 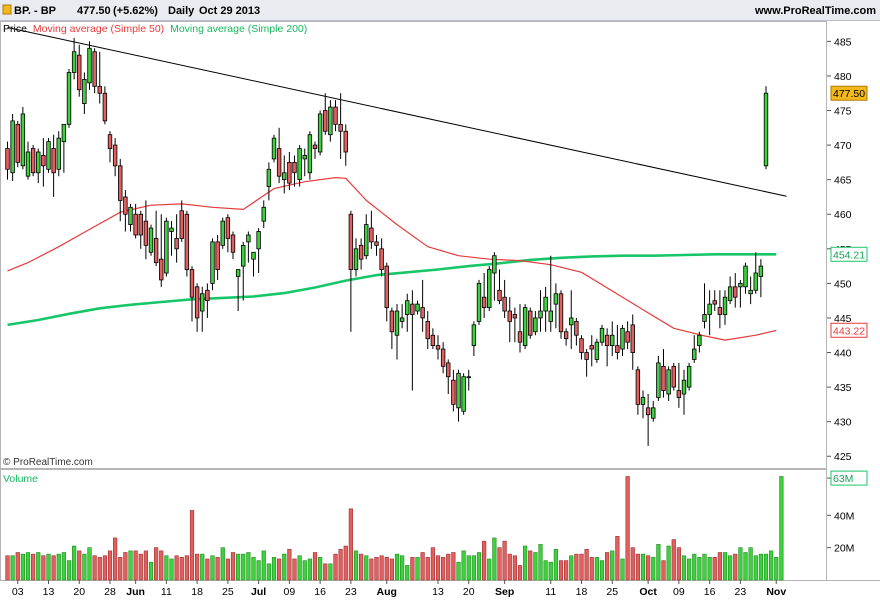 What do you see at coordinates (648, 592) in the screenshot?
I see `time-tick-label: Oct` at bounding box center [648, 592].